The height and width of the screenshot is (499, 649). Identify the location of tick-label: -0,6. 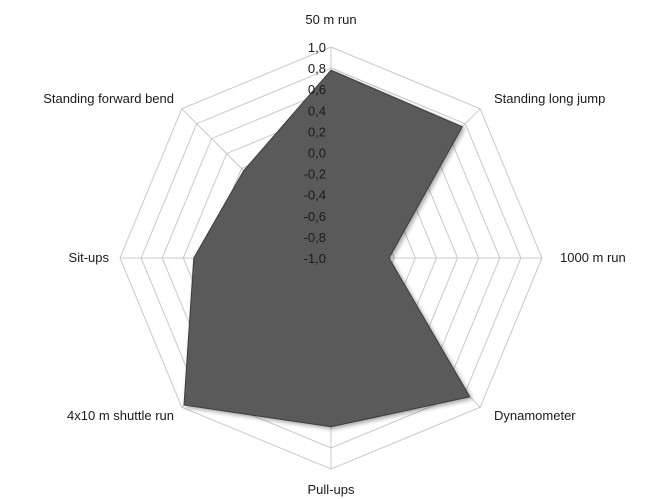
(315, 216).